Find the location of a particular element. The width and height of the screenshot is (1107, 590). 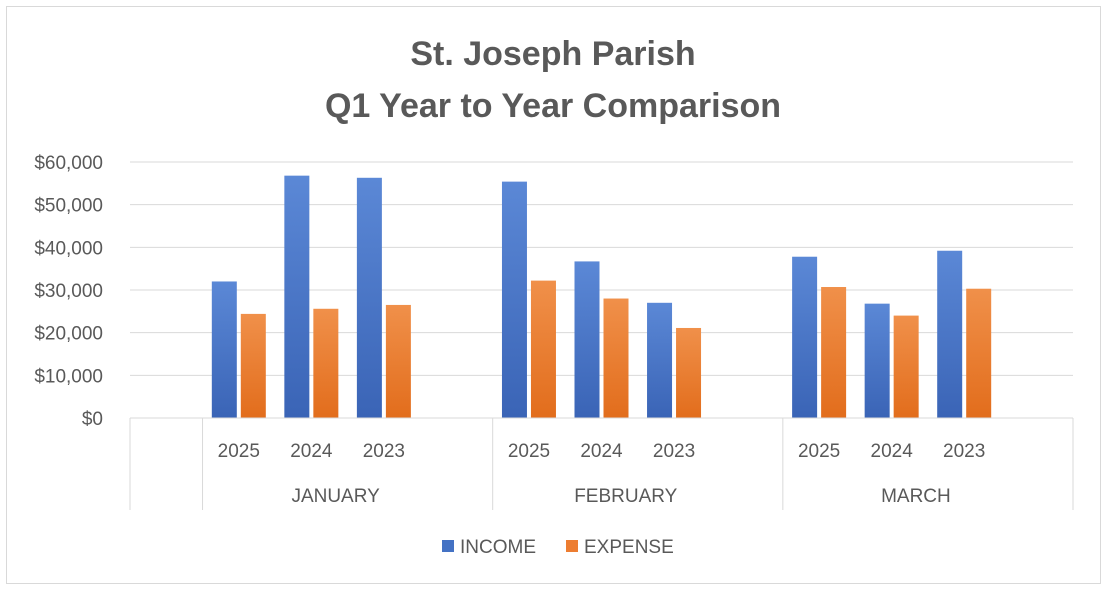

chart-title-line-1: St. Joseph Parish is located at coordinates (552, 54).